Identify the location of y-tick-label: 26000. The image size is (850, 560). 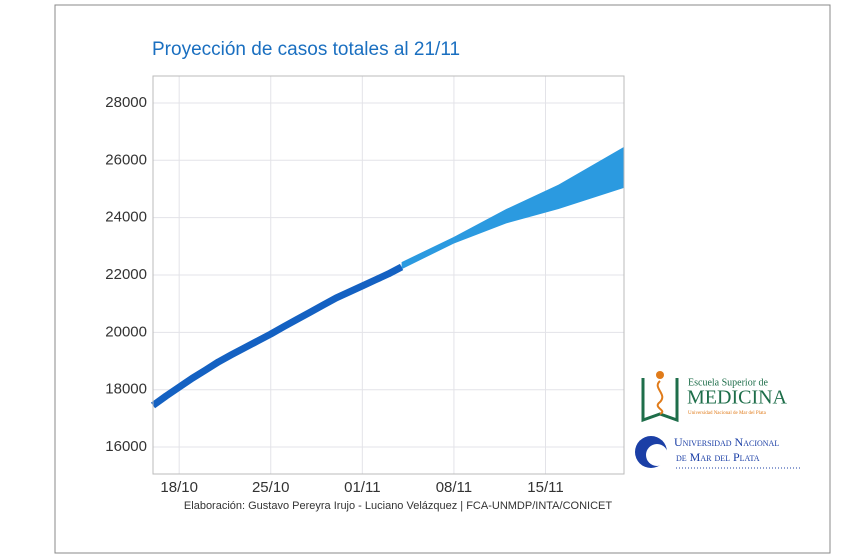
(126, 159).